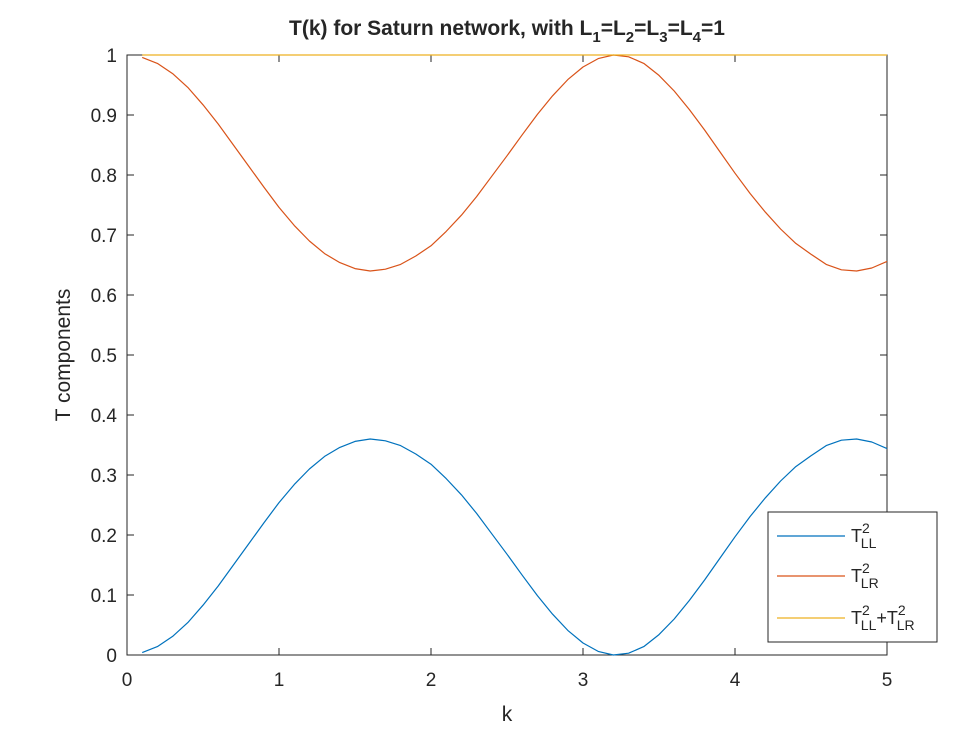 This screenshot has width=980, height=735. I want to click on x-tick-label: 2, so click(431, 680).